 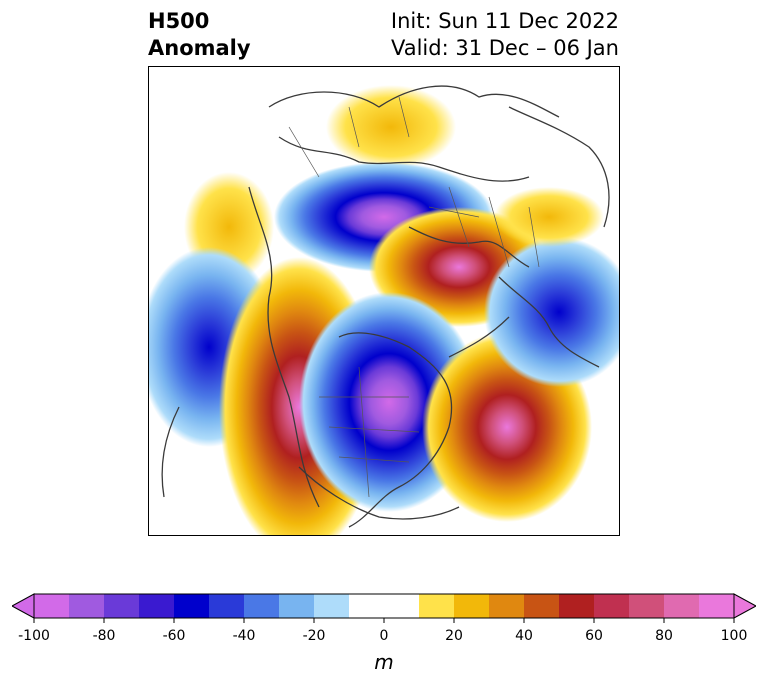 What do you see at coordinates (179, 21) in the screenshot?
I see `title-variable: H500` at bounding box center [179, 21].